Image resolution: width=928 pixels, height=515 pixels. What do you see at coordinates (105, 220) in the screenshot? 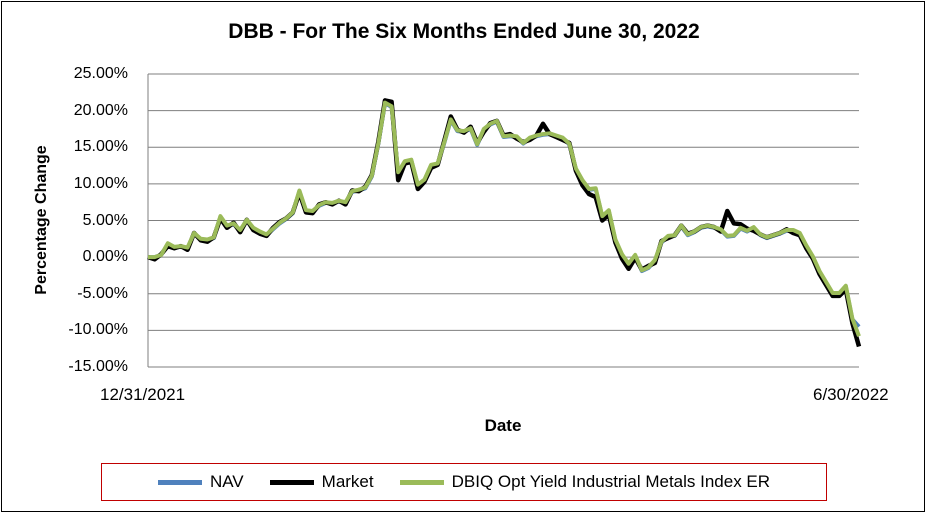
I see `y-tick-label: 5.00%` at bounding box center [105, 220].